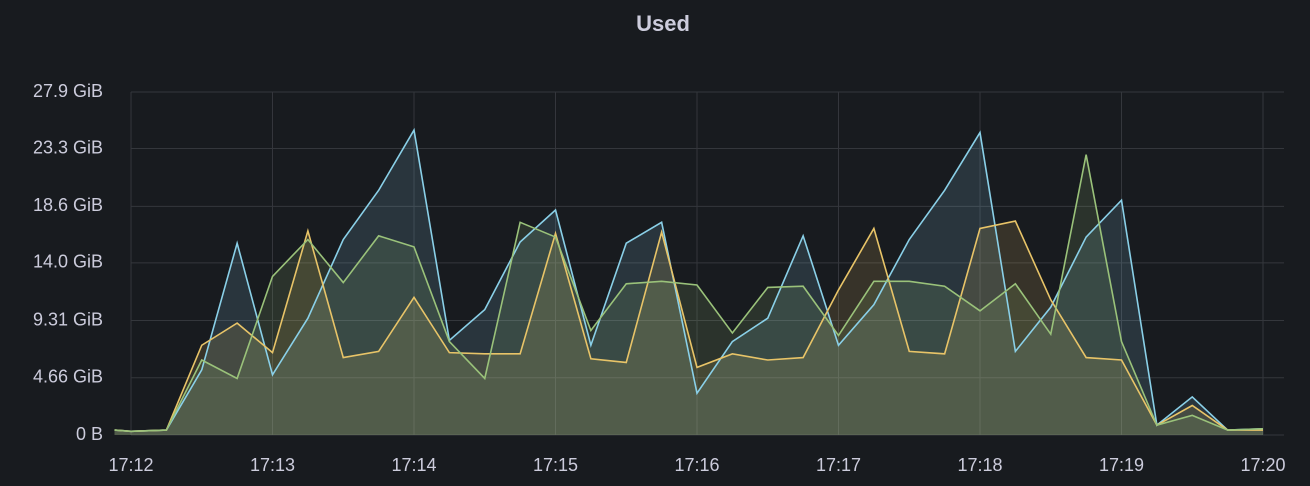  I want to click on y-tick-label: 27.9 GiB, so click(68, 91).